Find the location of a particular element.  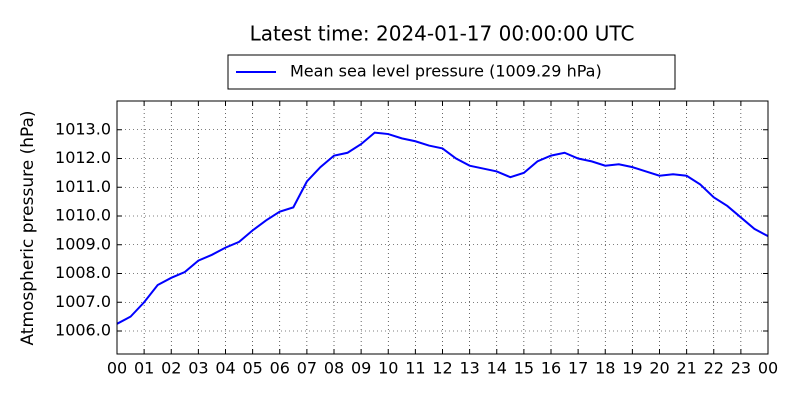

x-tick-label: 19 is located at coordinates (632, 368).